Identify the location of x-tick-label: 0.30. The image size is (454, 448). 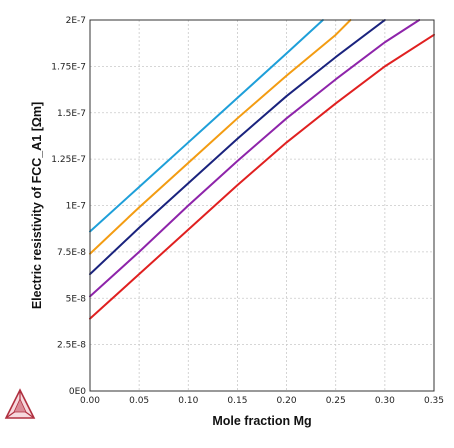
(385, 401).